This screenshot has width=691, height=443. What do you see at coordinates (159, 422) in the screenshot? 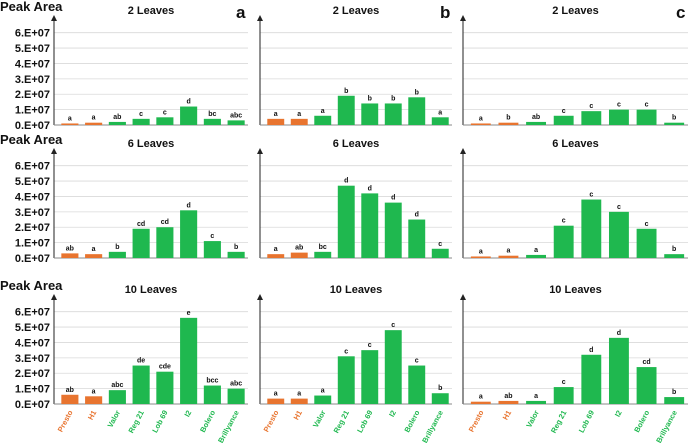
I see `x-tick-label: Lob 69` at bounding box center [159, 422].